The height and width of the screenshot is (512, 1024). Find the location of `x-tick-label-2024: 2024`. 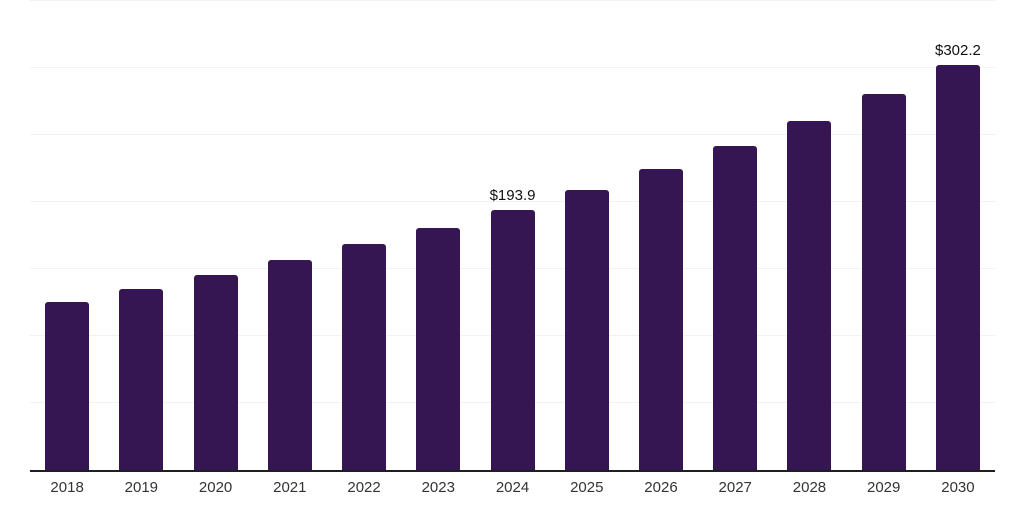

x-tick-label-2024: 2024 is located at coordinates (512, 487).